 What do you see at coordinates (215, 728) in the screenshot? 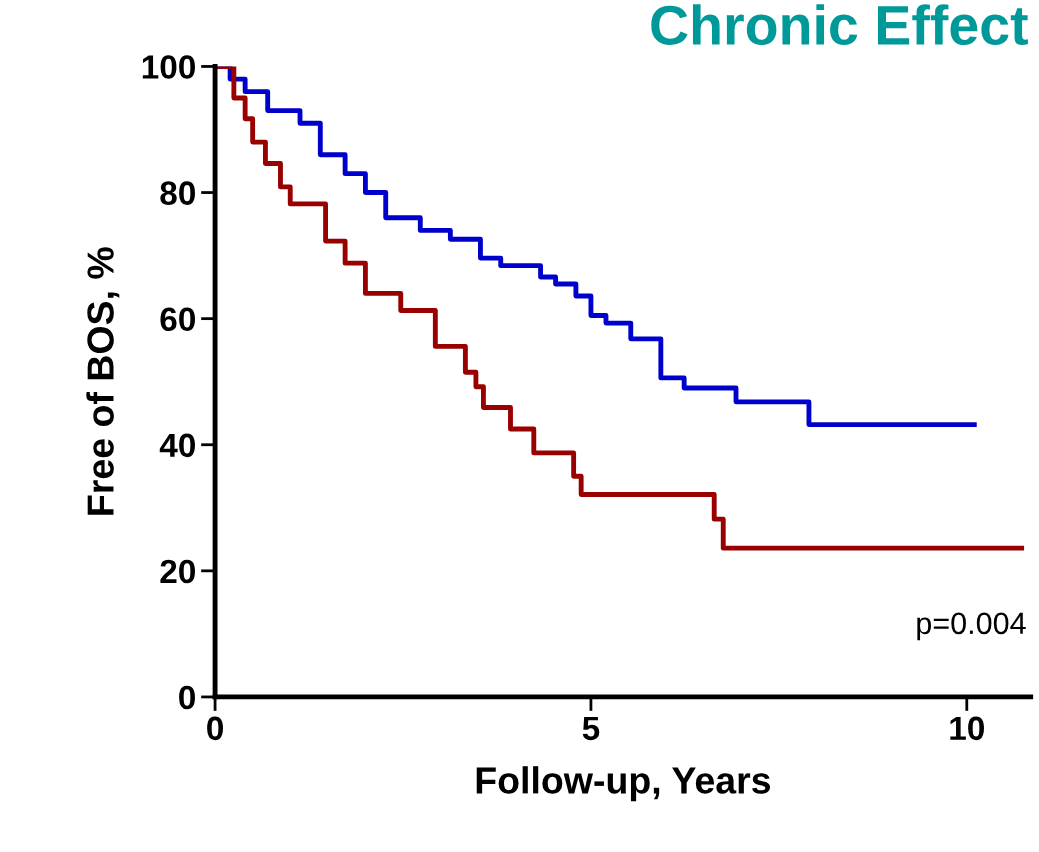
I see `x-tick-label: 0` at bounding box center [215, 728].